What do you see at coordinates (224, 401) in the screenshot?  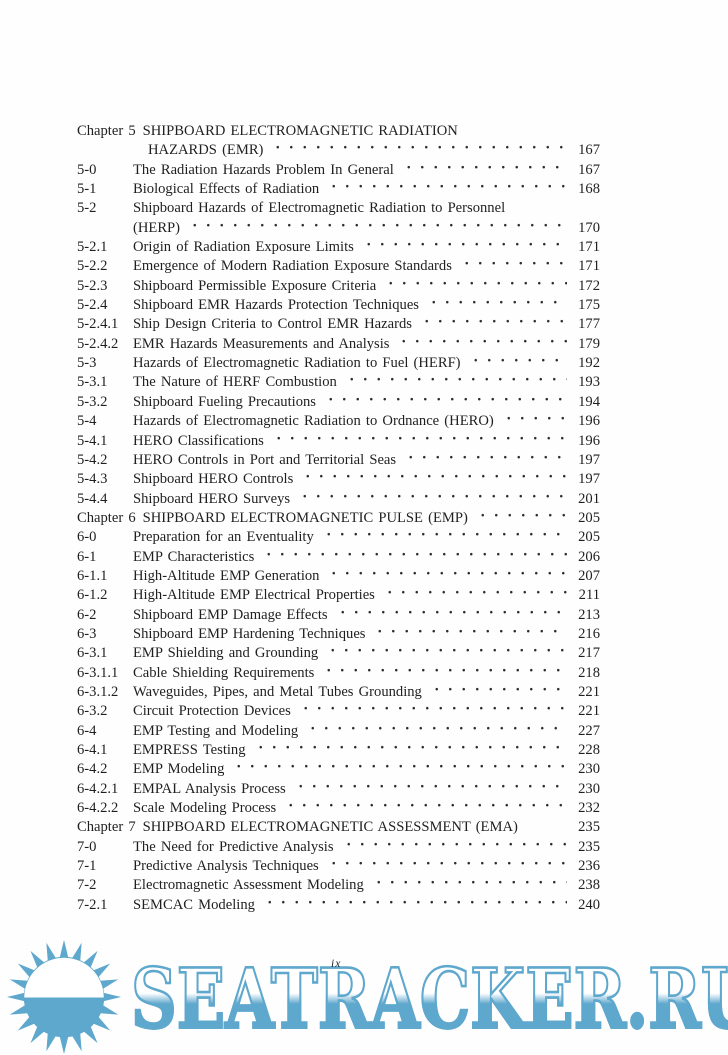 I see `toc-entry-title: Shipboard Fueling Precautions` at bounding box center [224, 401].